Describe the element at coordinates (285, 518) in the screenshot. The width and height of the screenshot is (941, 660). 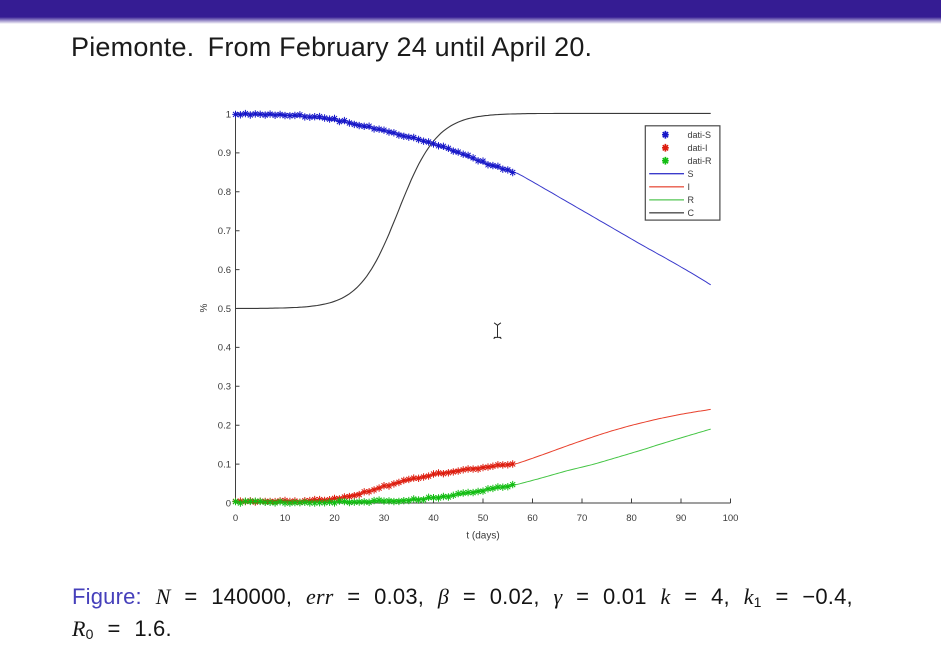
I see `svg-text: 10` at that location.